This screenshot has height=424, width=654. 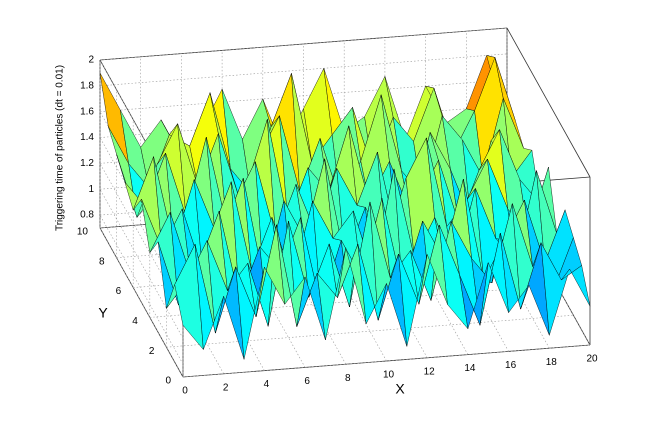 I want to click on x-tick-label: 20, so click(x=592, y=359).